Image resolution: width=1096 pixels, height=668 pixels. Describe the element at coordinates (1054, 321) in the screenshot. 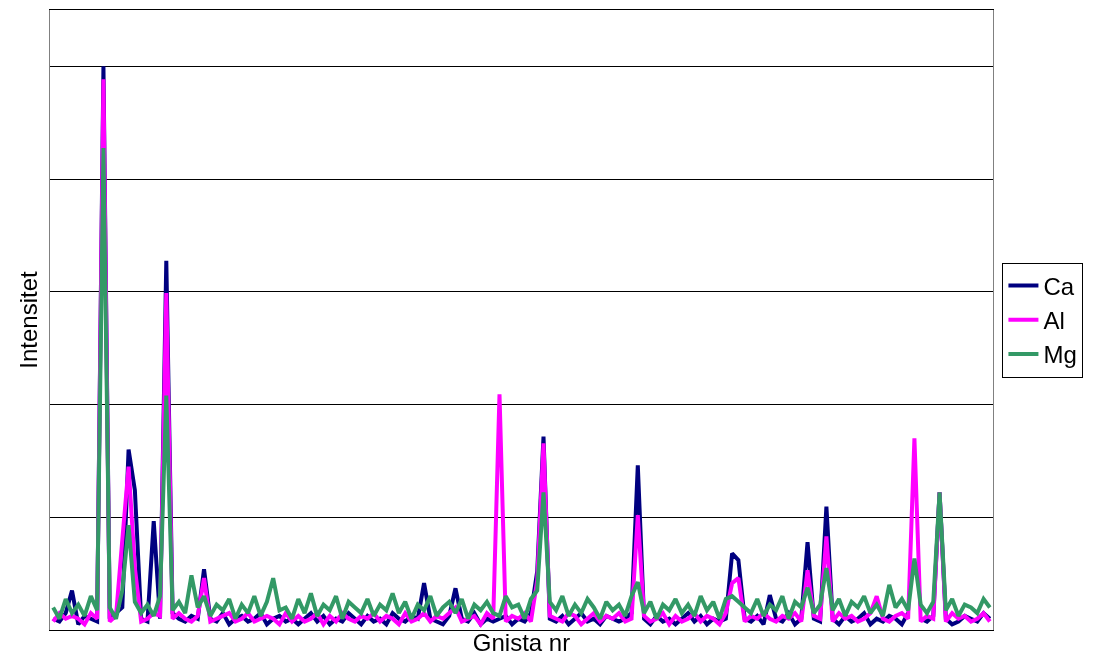

I see `legend-label: Al` at that location.